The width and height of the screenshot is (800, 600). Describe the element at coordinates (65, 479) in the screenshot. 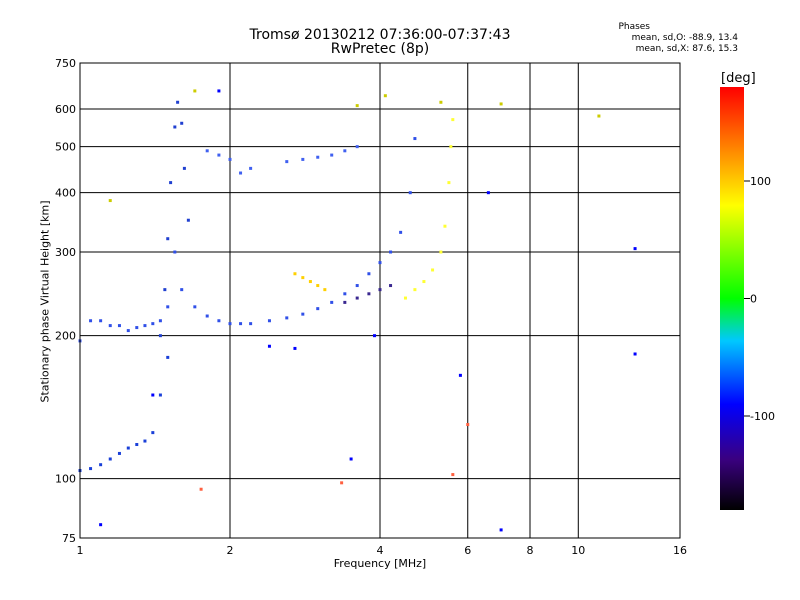

I see `y-tick-label: 100` at that location.